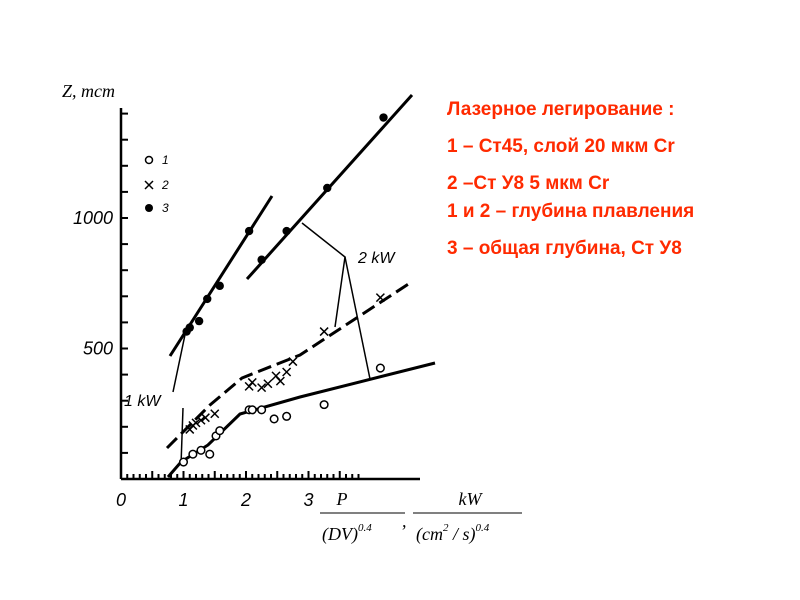 This screenshot has height=600, width=800. I want to click on legend-label-2: 2, so click(165, 185).